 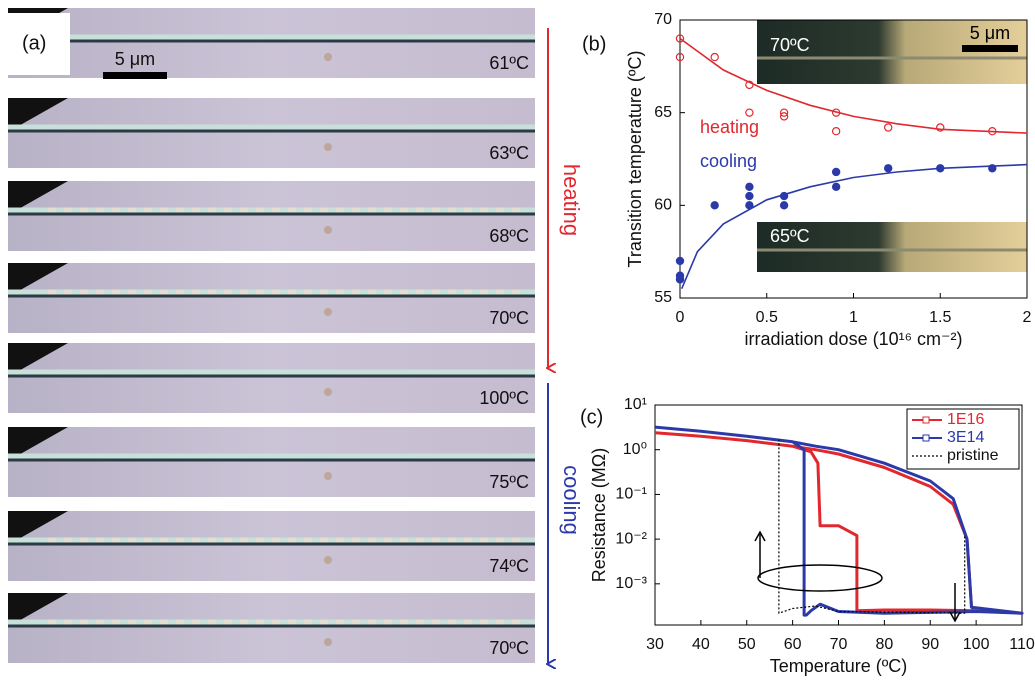 I want to click on temperature-label: 68ºC, so click(x=509, y=236).